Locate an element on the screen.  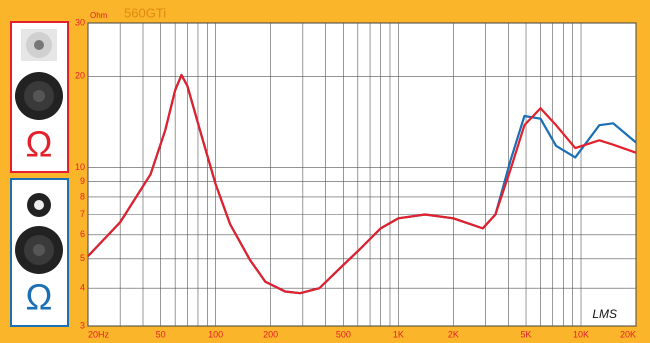
x-tick-label: 20Hz is located at coordinates (99, 334).